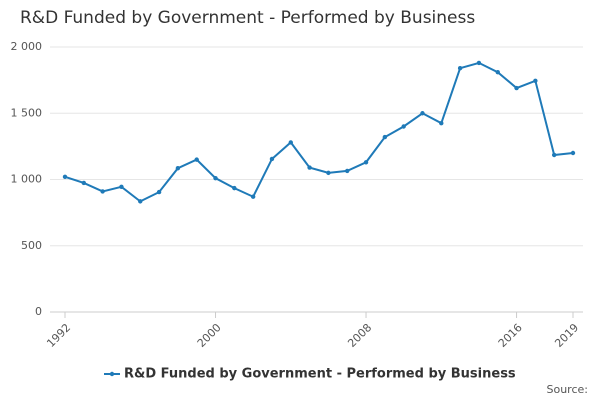  Describe the element at coordinates (38, 311) in the screenshot. I see `y-tick-label: 0` at that location.